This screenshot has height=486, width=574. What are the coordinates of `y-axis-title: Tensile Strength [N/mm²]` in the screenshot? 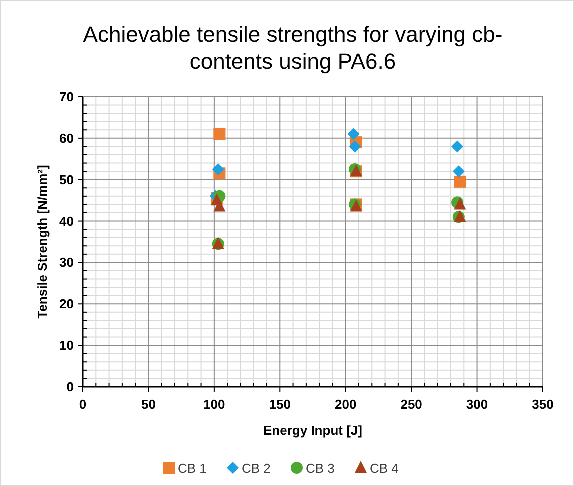 It's located at (42, 242).